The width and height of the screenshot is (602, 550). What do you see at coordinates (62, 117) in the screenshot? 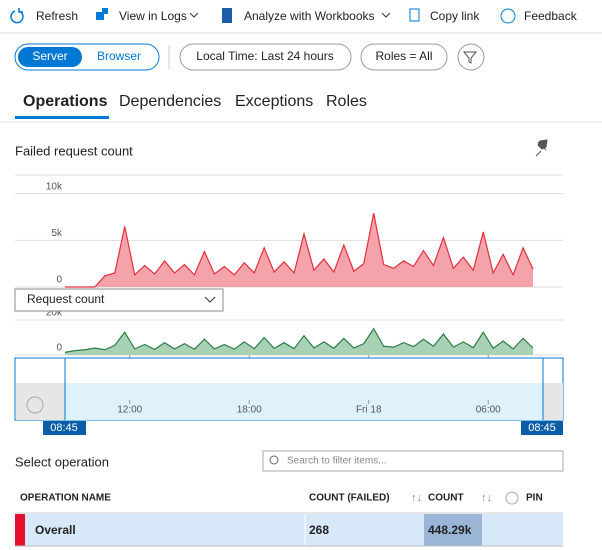
I see `tab-underline` at bounding box center [62, 117].